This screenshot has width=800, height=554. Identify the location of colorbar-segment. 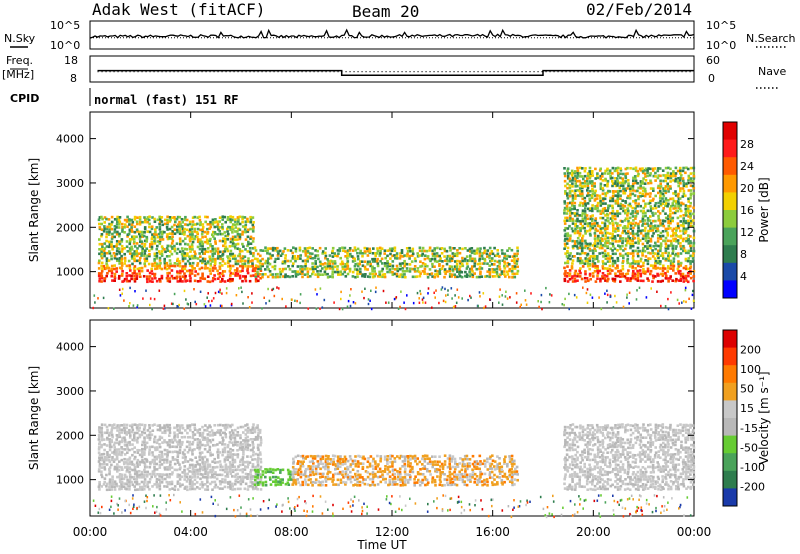
(730, 166).